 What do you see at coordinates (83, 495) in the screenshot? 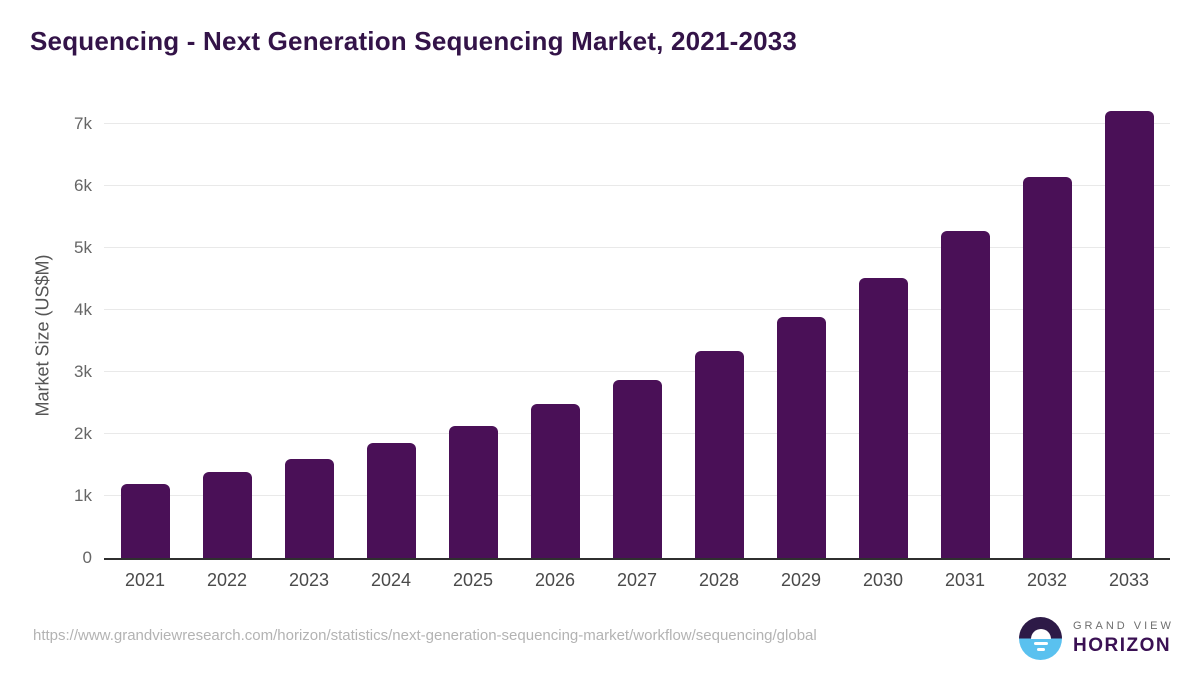
I see `y-tick-label: 1k` at bounding box center [83, 495].